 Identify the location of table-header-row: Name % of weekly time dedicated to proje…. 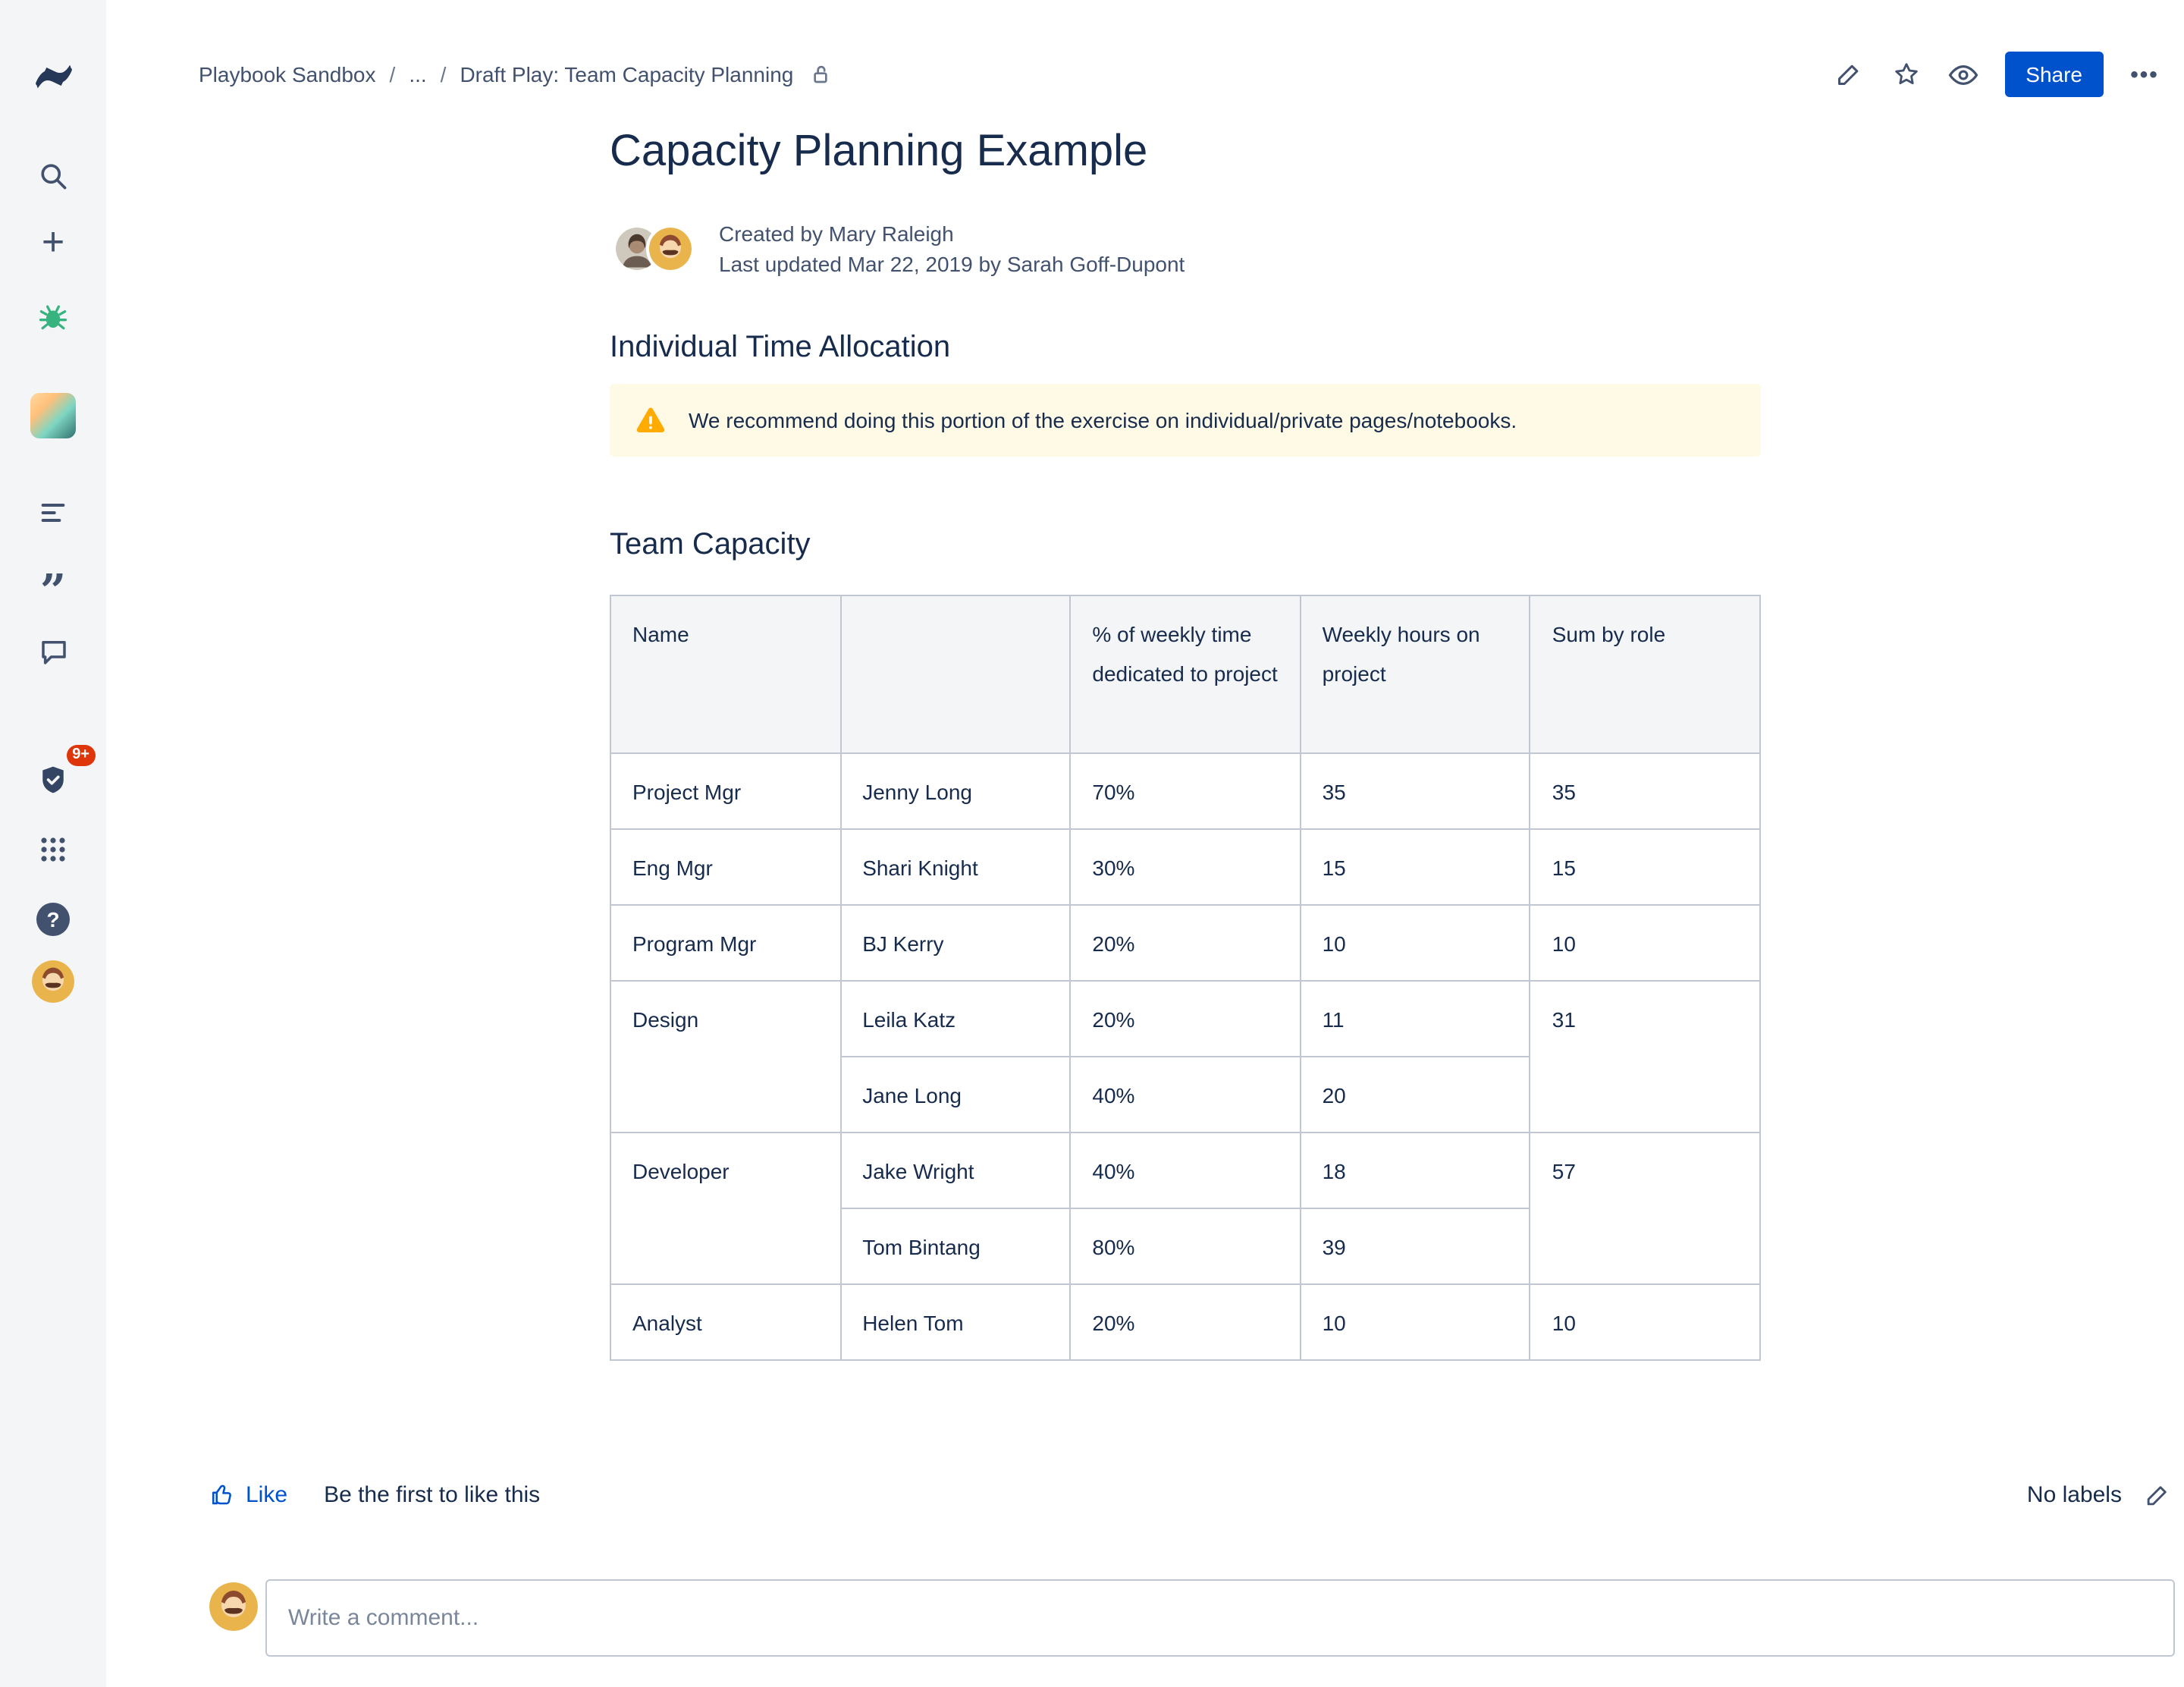
(1185, 674).